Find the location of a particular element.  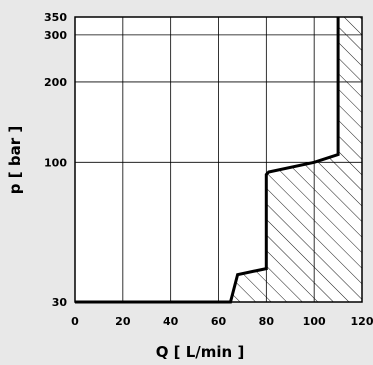

x-tick-labels: 0 20 40 60 80 100 120 is located at coordinates (222, 321).